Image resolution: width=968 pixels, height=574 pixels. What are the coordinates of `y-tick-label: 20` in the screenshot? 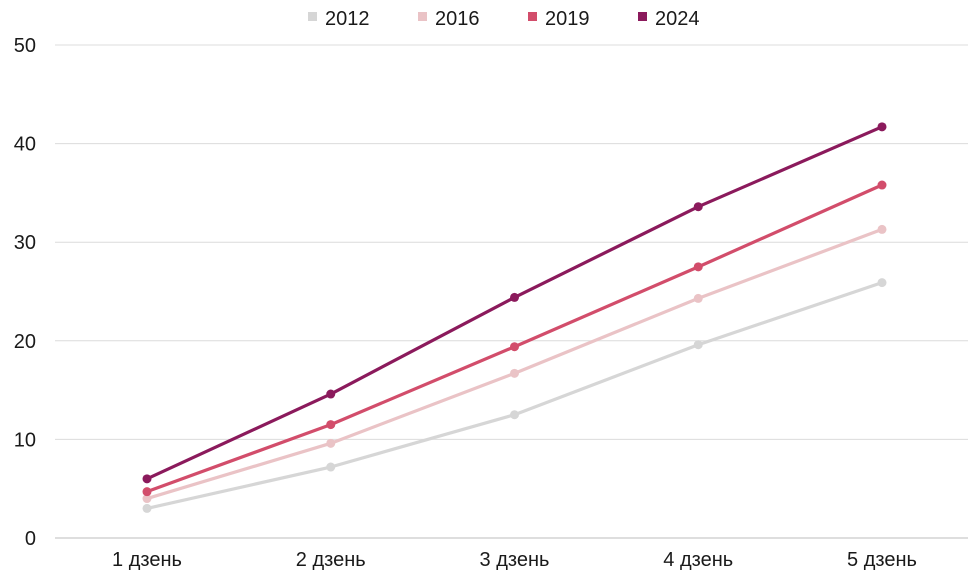 It's located at (25, 342).